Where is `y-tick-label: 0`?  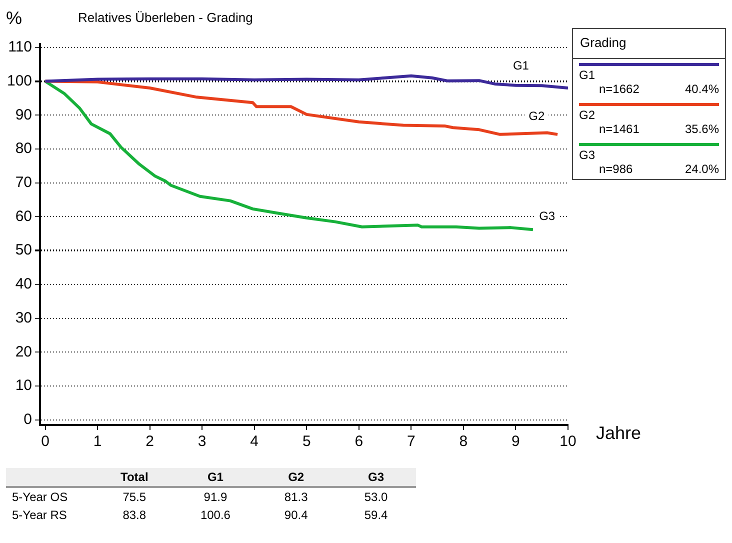 y-tick-label: 0 is located at coordinates (28, 419).